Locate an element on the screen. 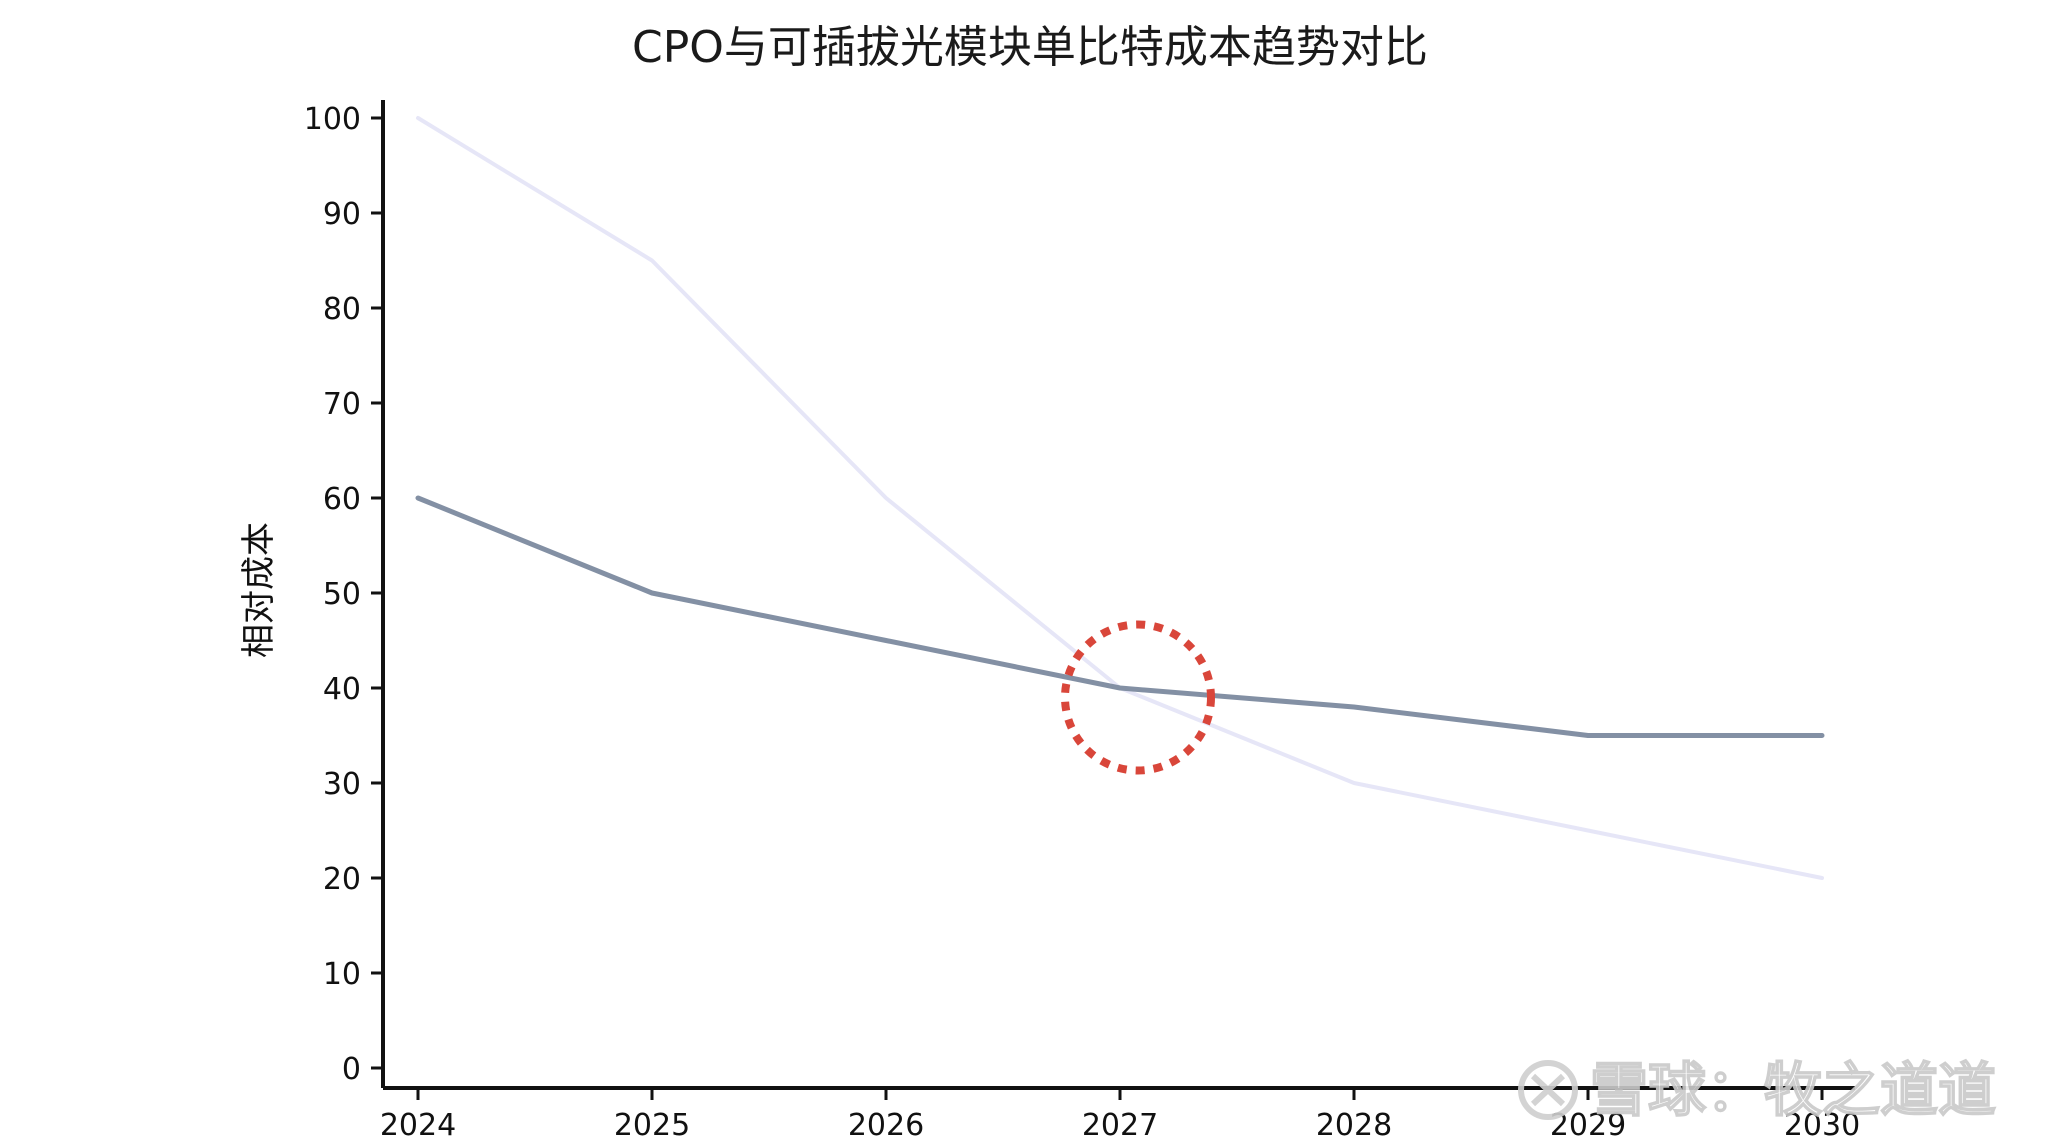 The height and width of the screenshot is (1147, 2053). y-axis: 0 10 20 30 40 50 60 70 80 90 100 is located at coordinates (344, 594).